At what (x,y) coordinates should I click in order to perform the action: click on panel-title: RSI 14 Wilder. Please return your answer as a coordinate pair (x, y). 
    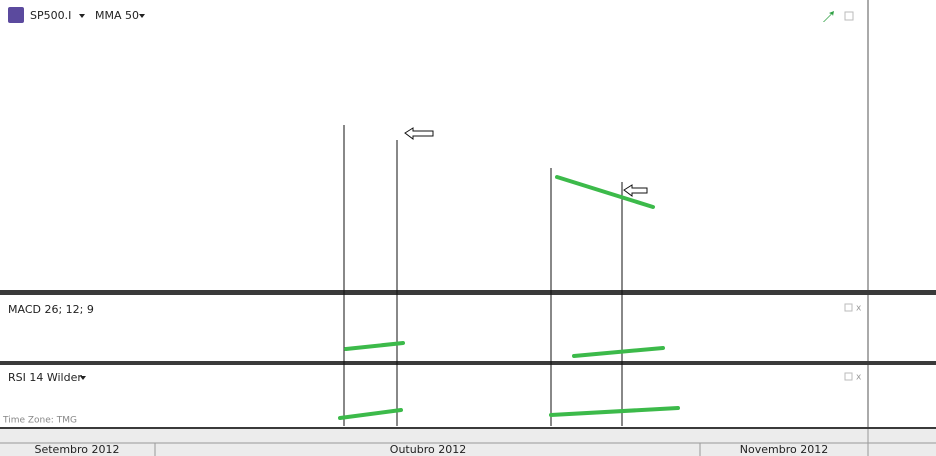
    Looking at the image, I should click on (45, 377).